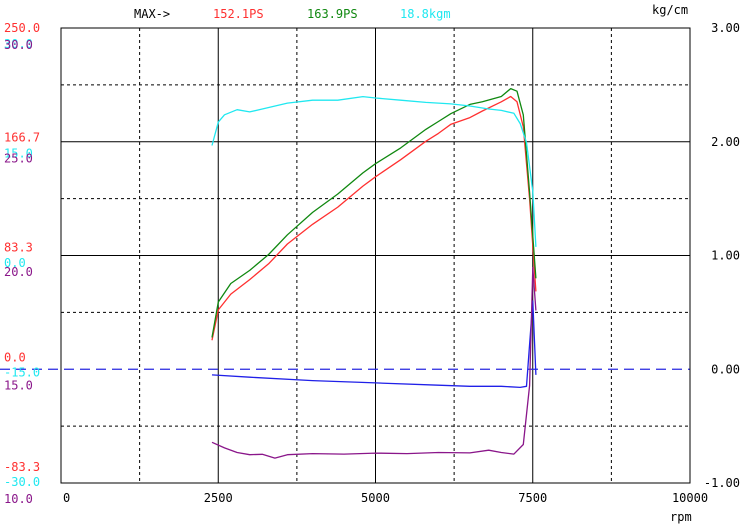 Image resolution: width=750 pixels, height=532 pixels. I want to click on right-tick-label: 2.00, so click(725, 142).